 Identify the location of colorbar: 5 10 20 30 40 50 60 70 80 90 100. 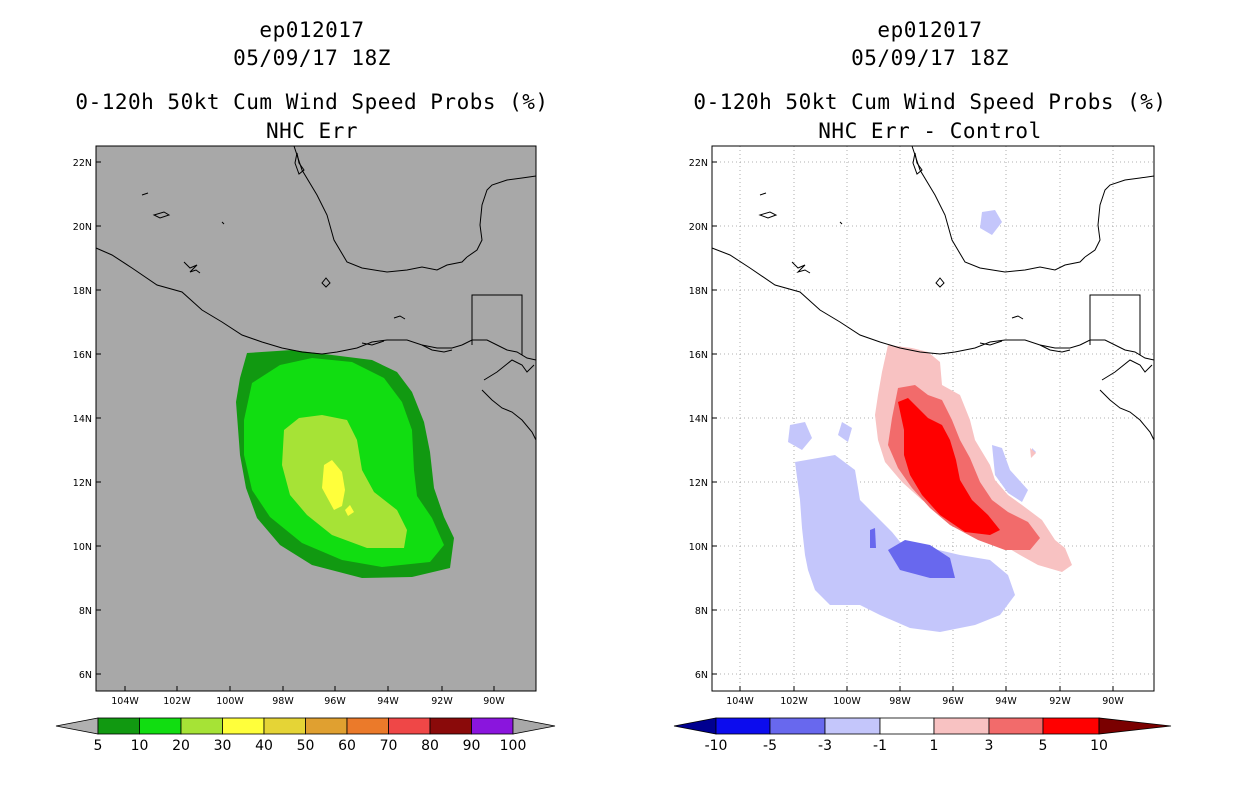
(305, 735).